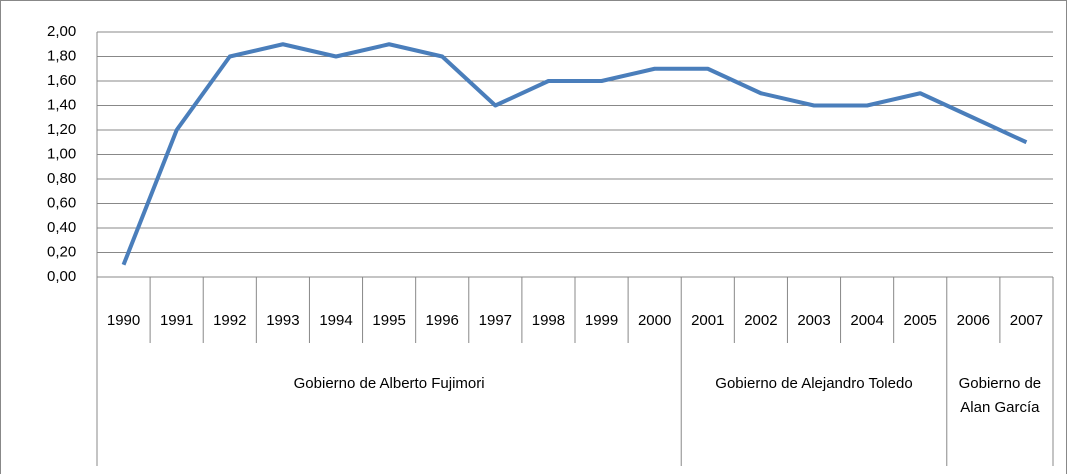 This screenshot has width=1068, height=474. What do you see at coordinates (61, 80) in the screenshot?
I see `y-tick-label: 1,60` at bounding box center [61, 80].